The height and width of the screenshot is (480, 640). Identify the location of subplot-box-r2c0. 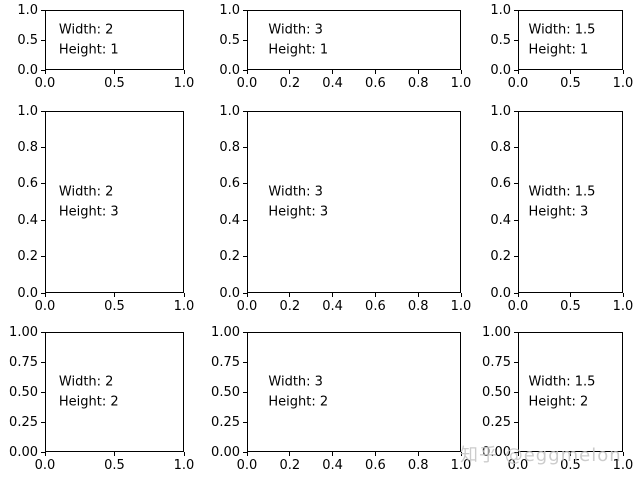
(114, 392).